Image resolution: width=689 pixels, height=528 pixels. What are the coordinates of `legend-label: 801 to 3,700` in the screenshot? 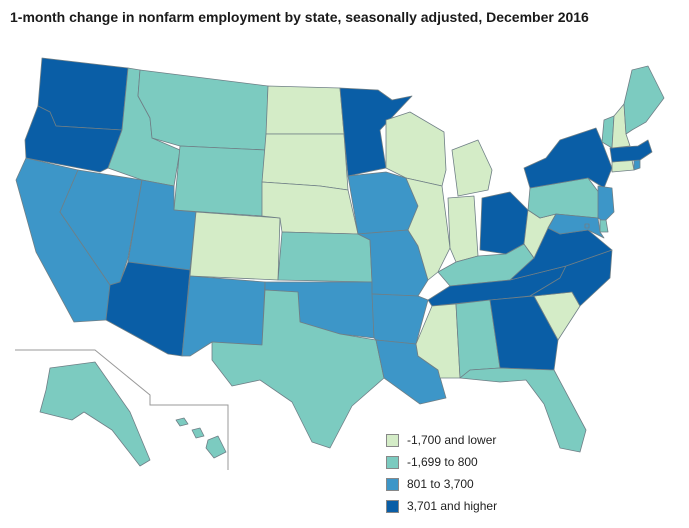 It's located at (440, 484).